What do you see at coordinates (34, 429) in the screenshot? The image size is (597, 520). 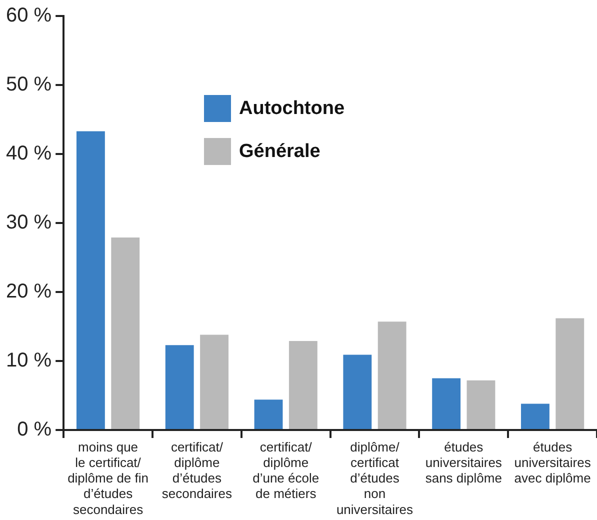 I see `y-tick-label: 0 %` at bounding box center [34, 429].